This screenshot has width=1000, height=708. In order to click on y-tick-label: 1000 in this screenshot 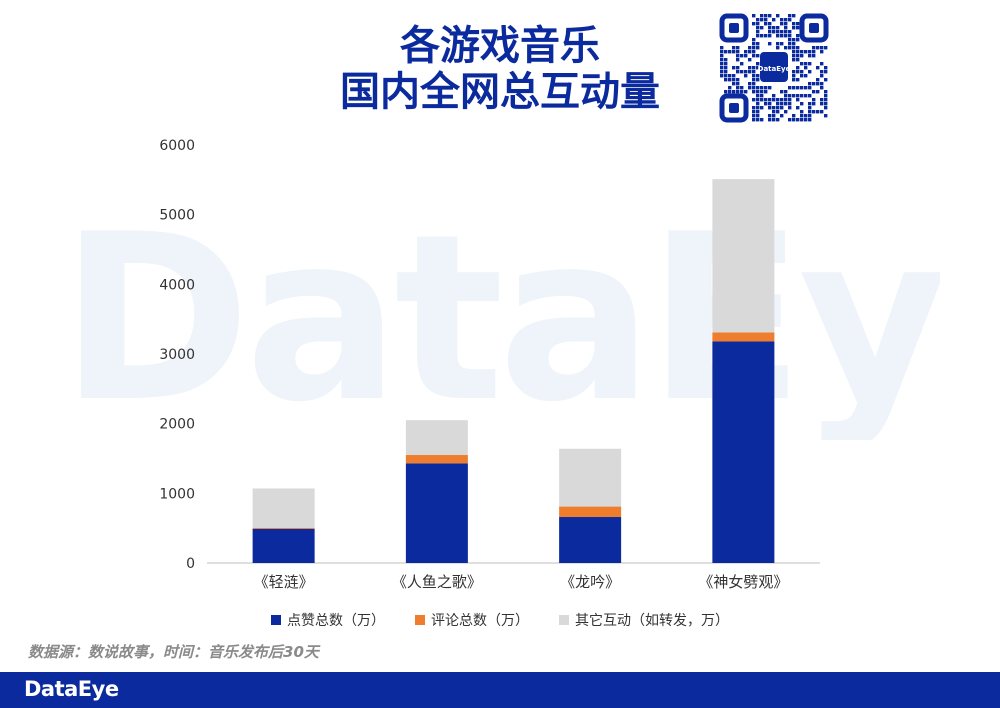, I will do `click(177, 494)`.